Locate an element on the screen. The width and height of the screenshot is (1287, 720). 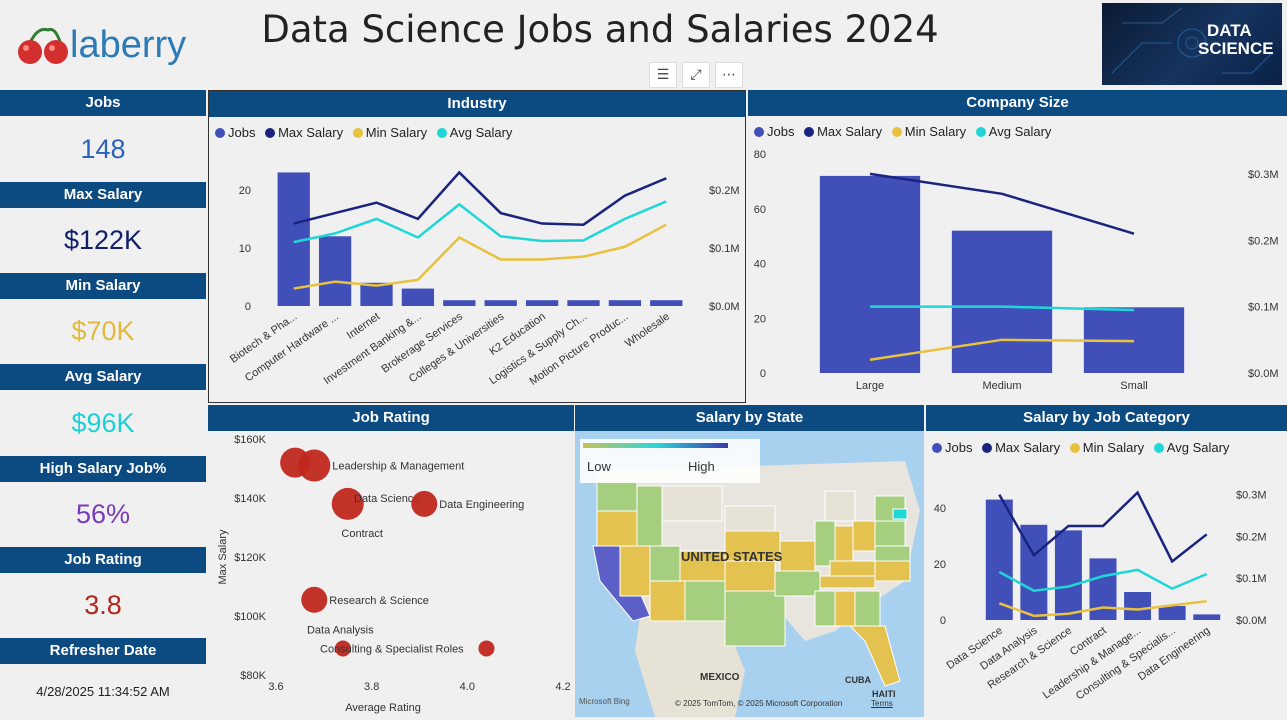
state-oh is located at coordinates (864, 536).